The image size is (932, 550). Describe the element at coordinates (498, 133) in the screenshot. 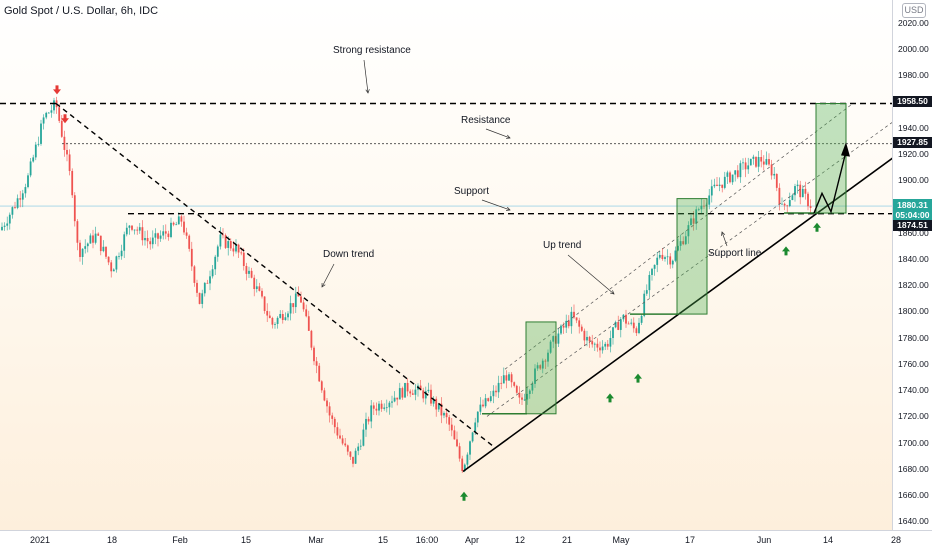

I see `annotation-pointer` at that location.